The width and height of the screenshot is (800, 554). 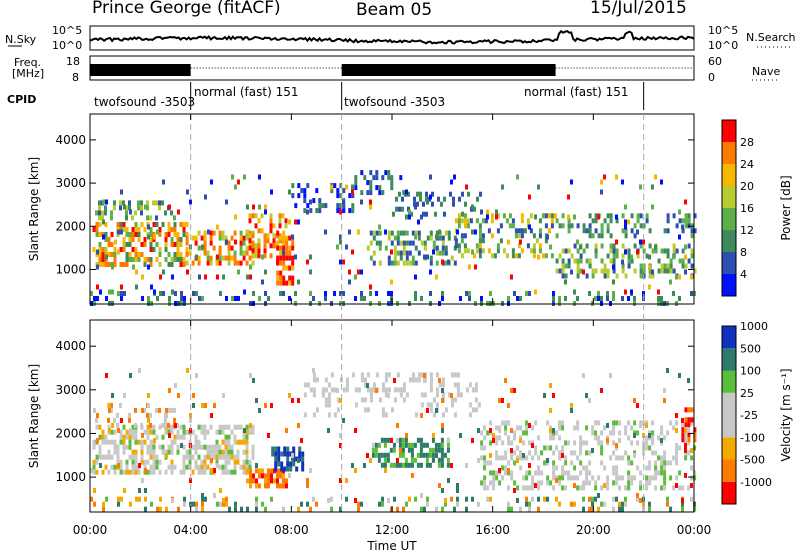 What do you see at coordinates (729, 131) in the screenshot?
I see `power-colorbar-swatch` at bounding box center [729, 131].